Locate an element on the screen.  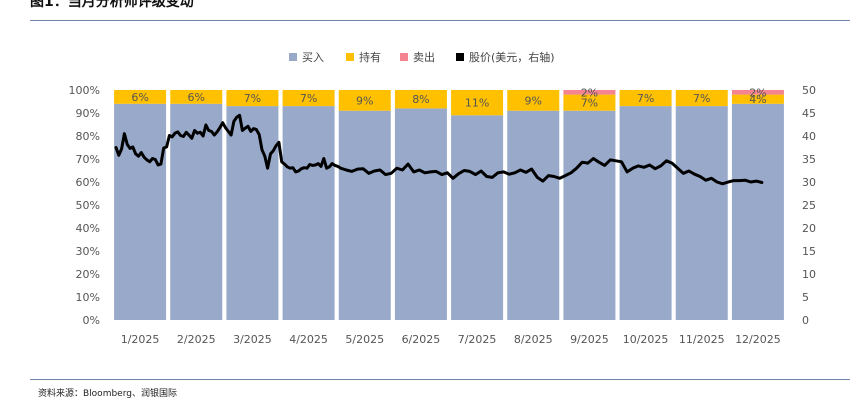
legend-buy-label: 买入 is located at coordinates (313, 57).